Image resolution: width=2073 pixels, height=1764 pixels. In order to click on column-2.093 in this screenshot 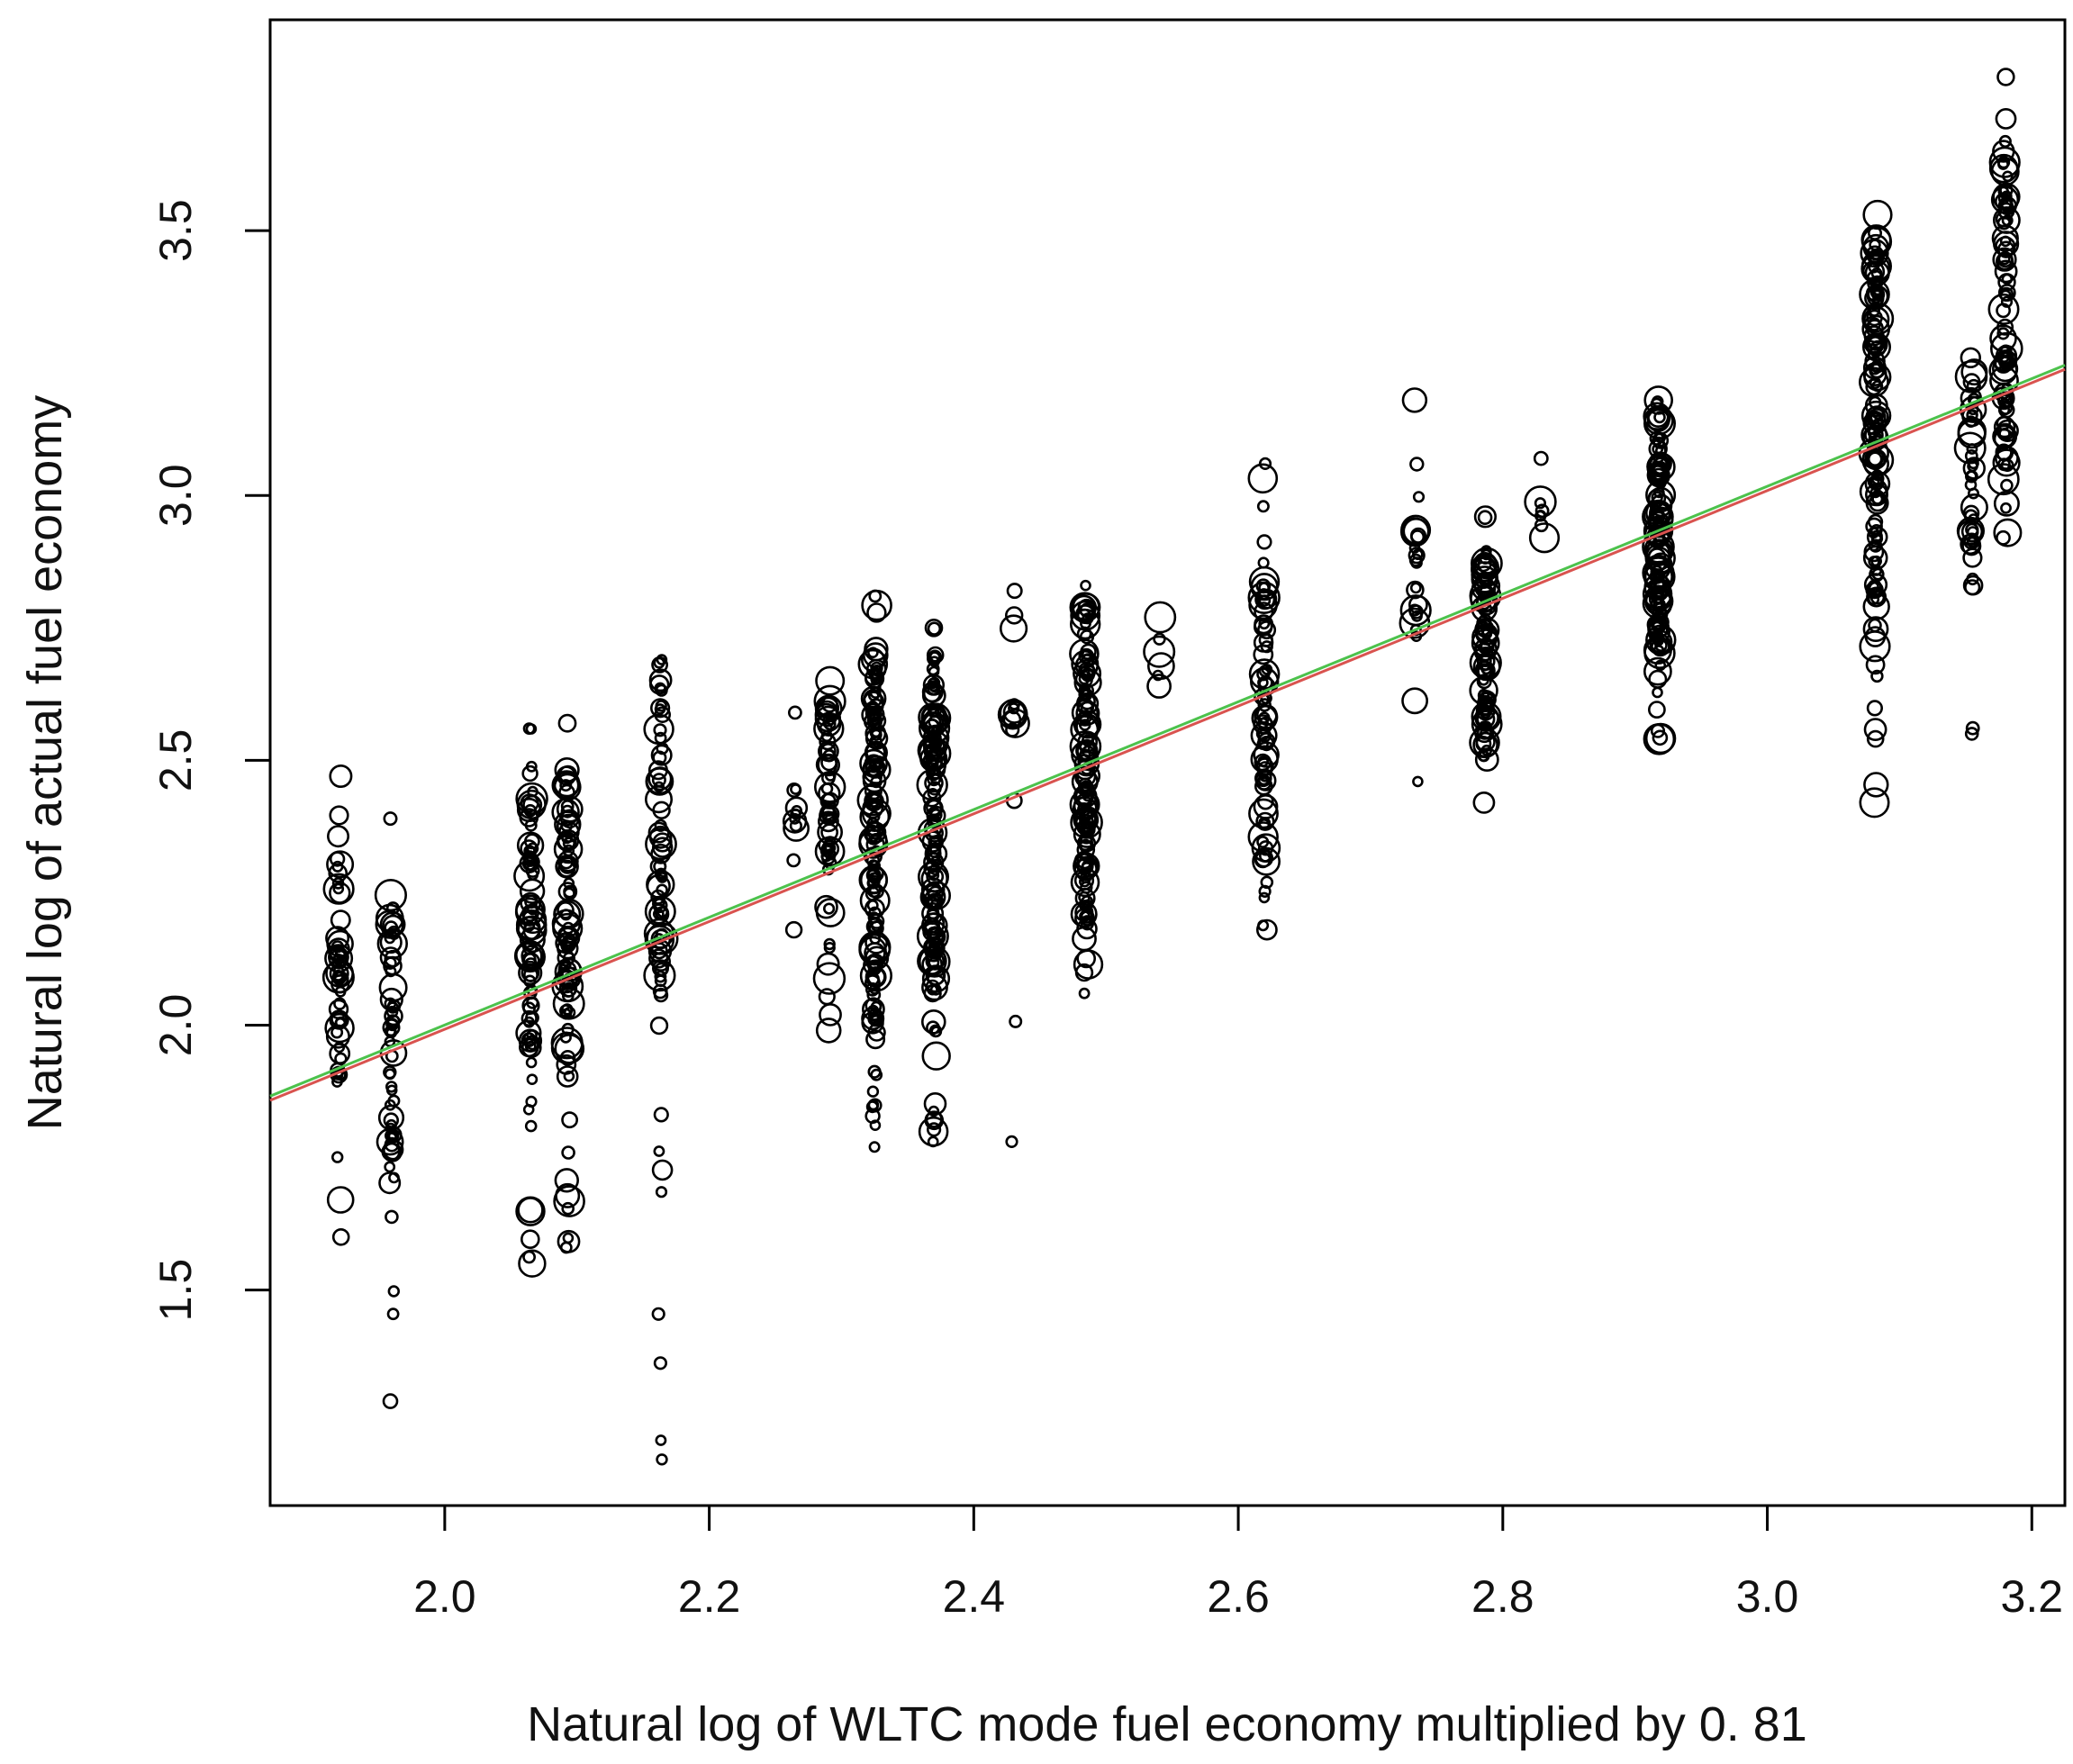, I will do `click(567, 983)`.